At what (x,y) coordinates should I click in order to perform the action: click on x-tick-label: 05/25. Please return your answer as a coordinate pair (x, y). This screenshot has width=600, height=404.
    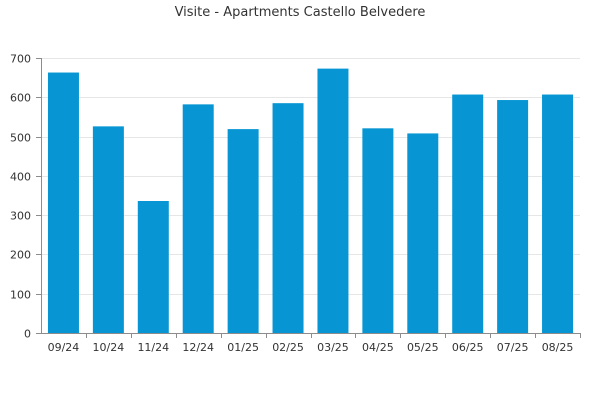
    Looking at the image, I should click on (423, 347).